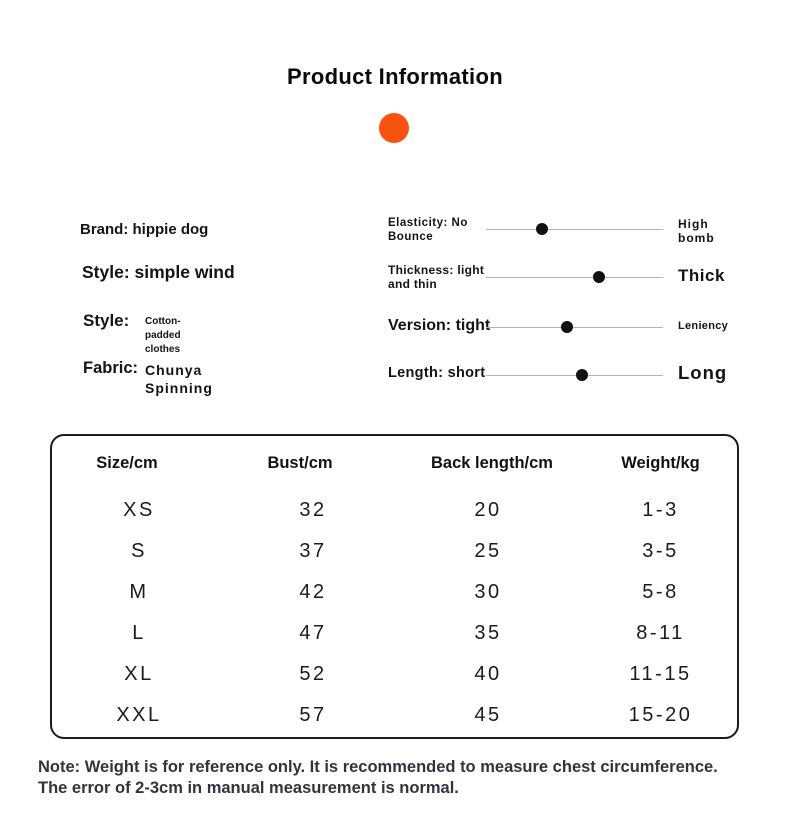  What do you see at coordinates (488, 674) in the screenshot?
I see `table-cell: 40` at bounding box center [488, 674].